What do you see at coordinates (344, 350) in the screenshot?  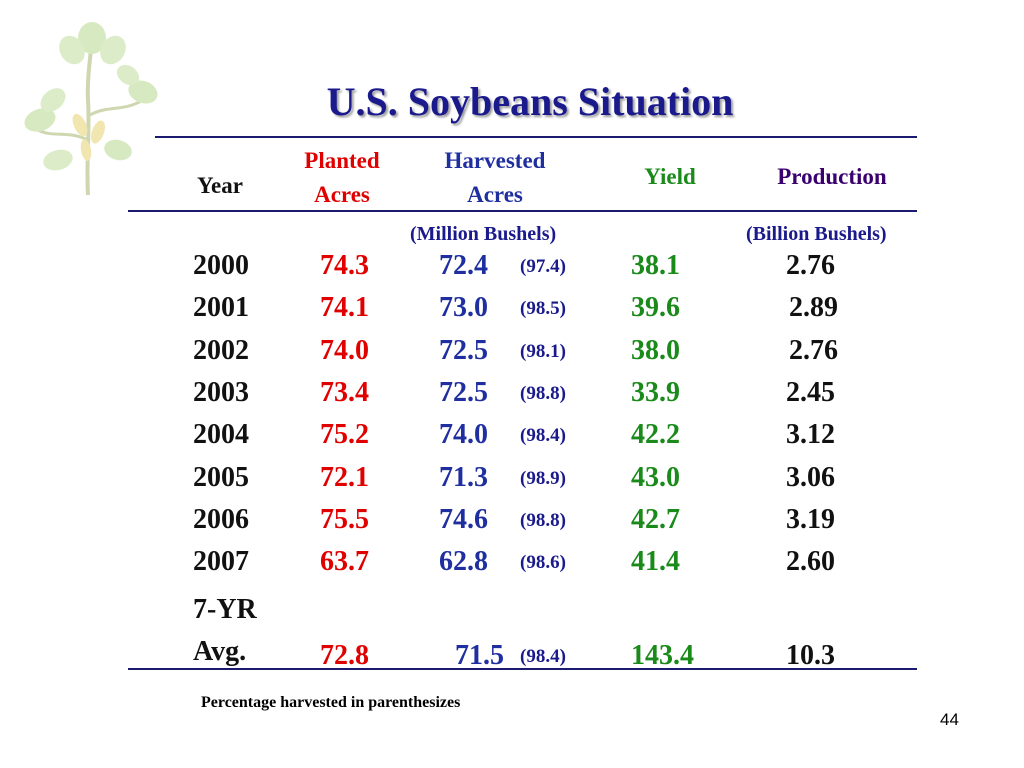 I see `cell-planted: 74.0` at bounding box center [344, 350].